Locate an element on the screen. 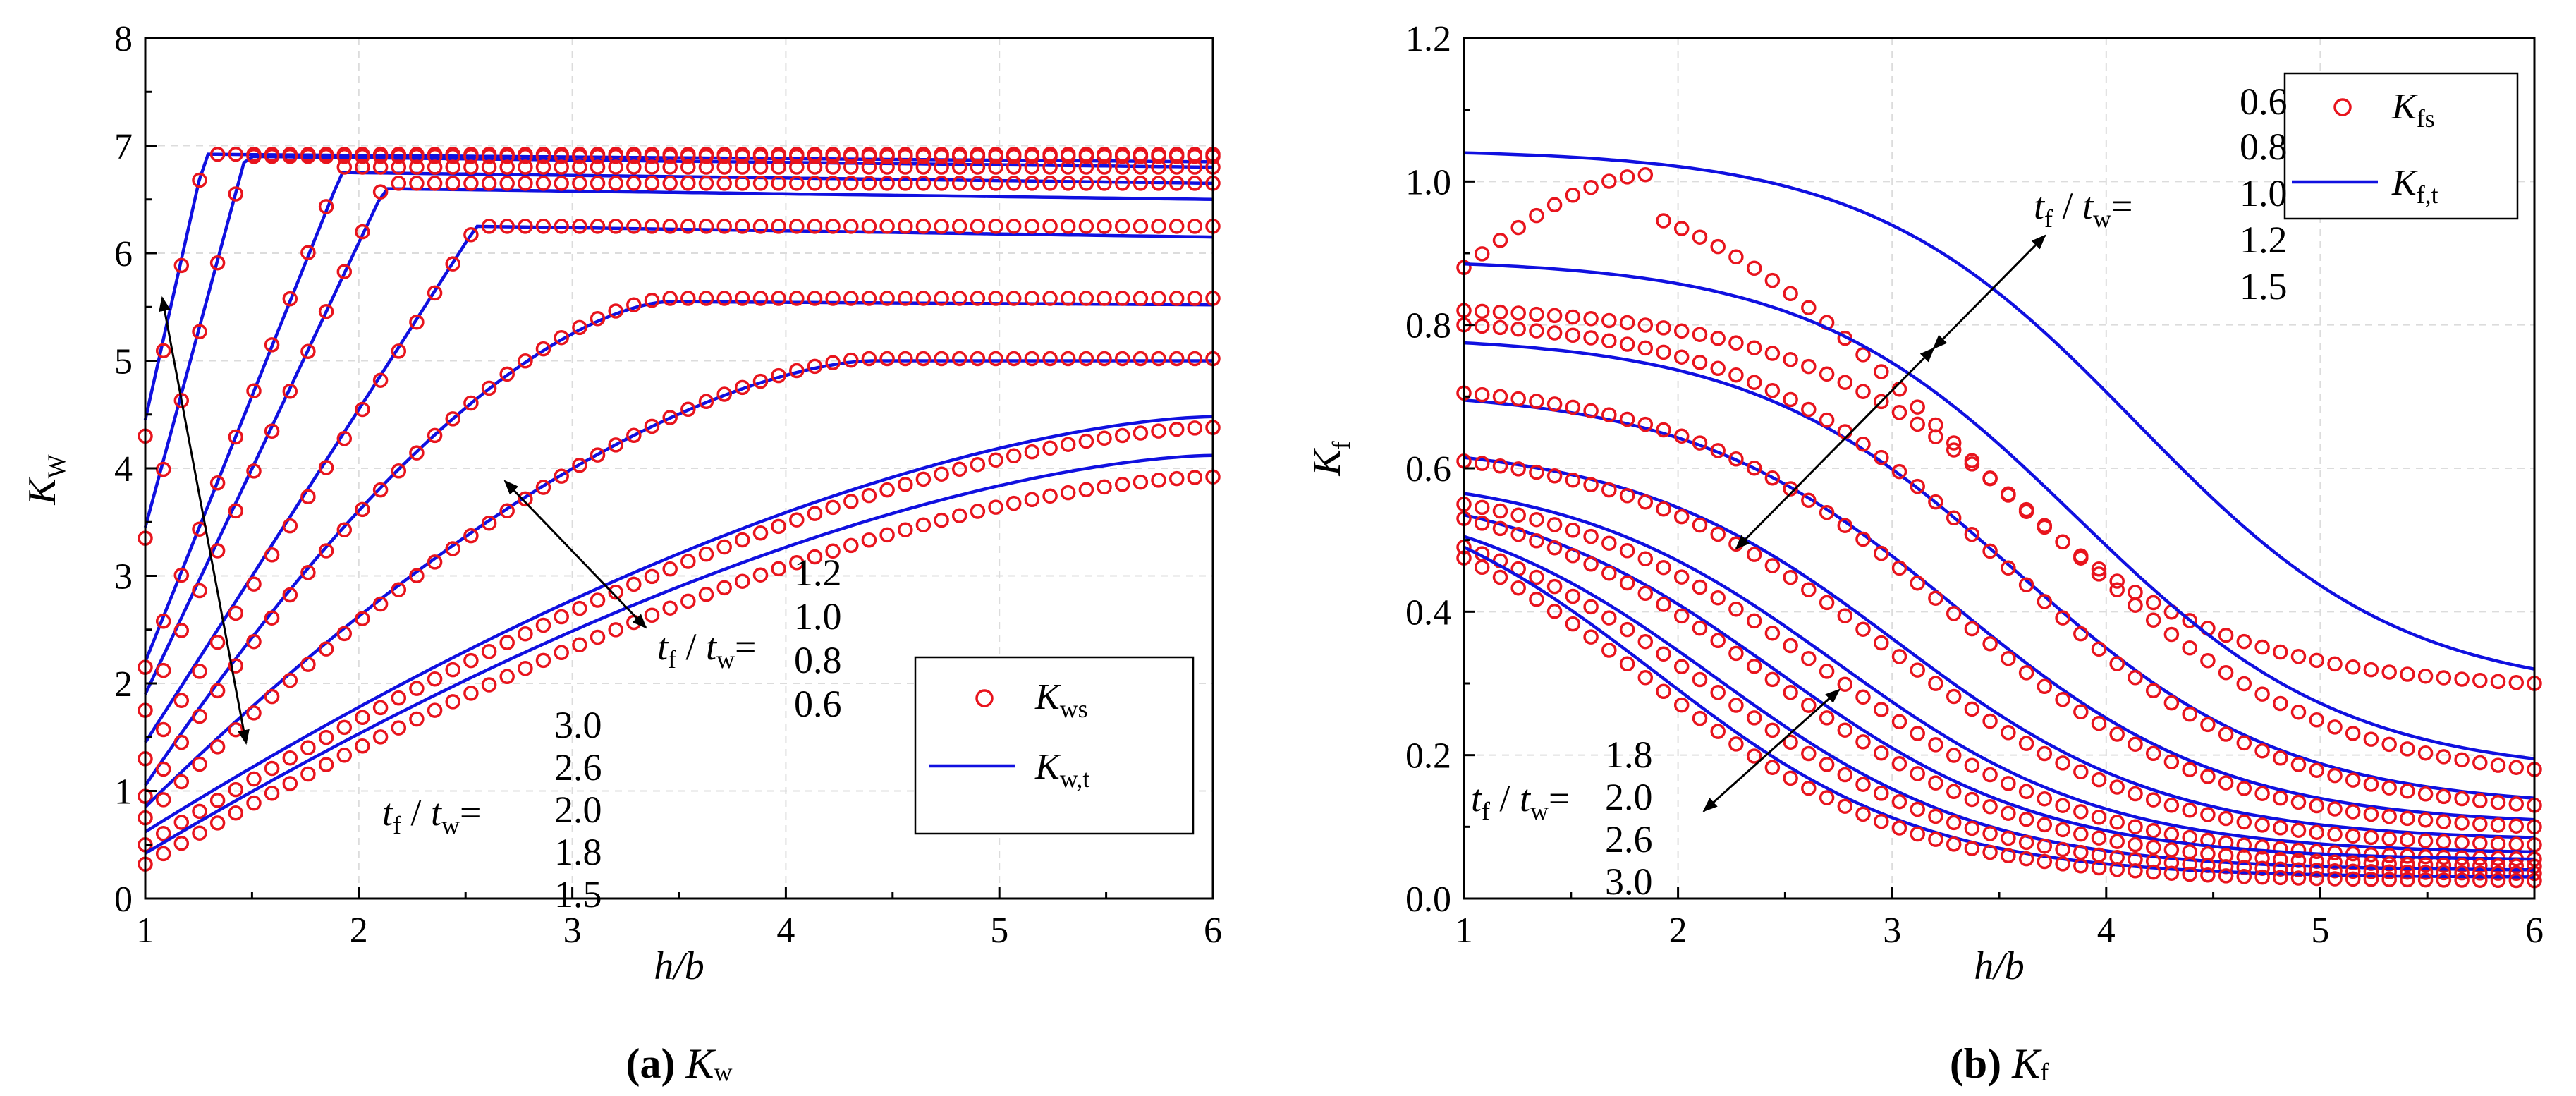 The image size is (2576, 1096). caption: (b) Kf is located at coordinates (2000, 1063).